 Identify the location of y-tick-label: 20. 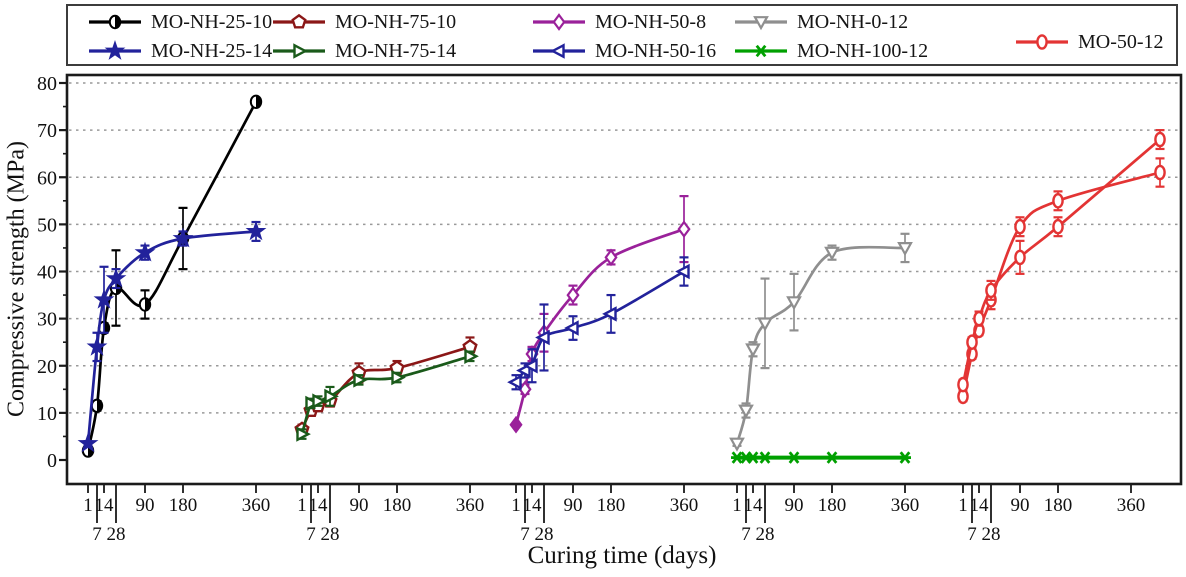
(47, 367).